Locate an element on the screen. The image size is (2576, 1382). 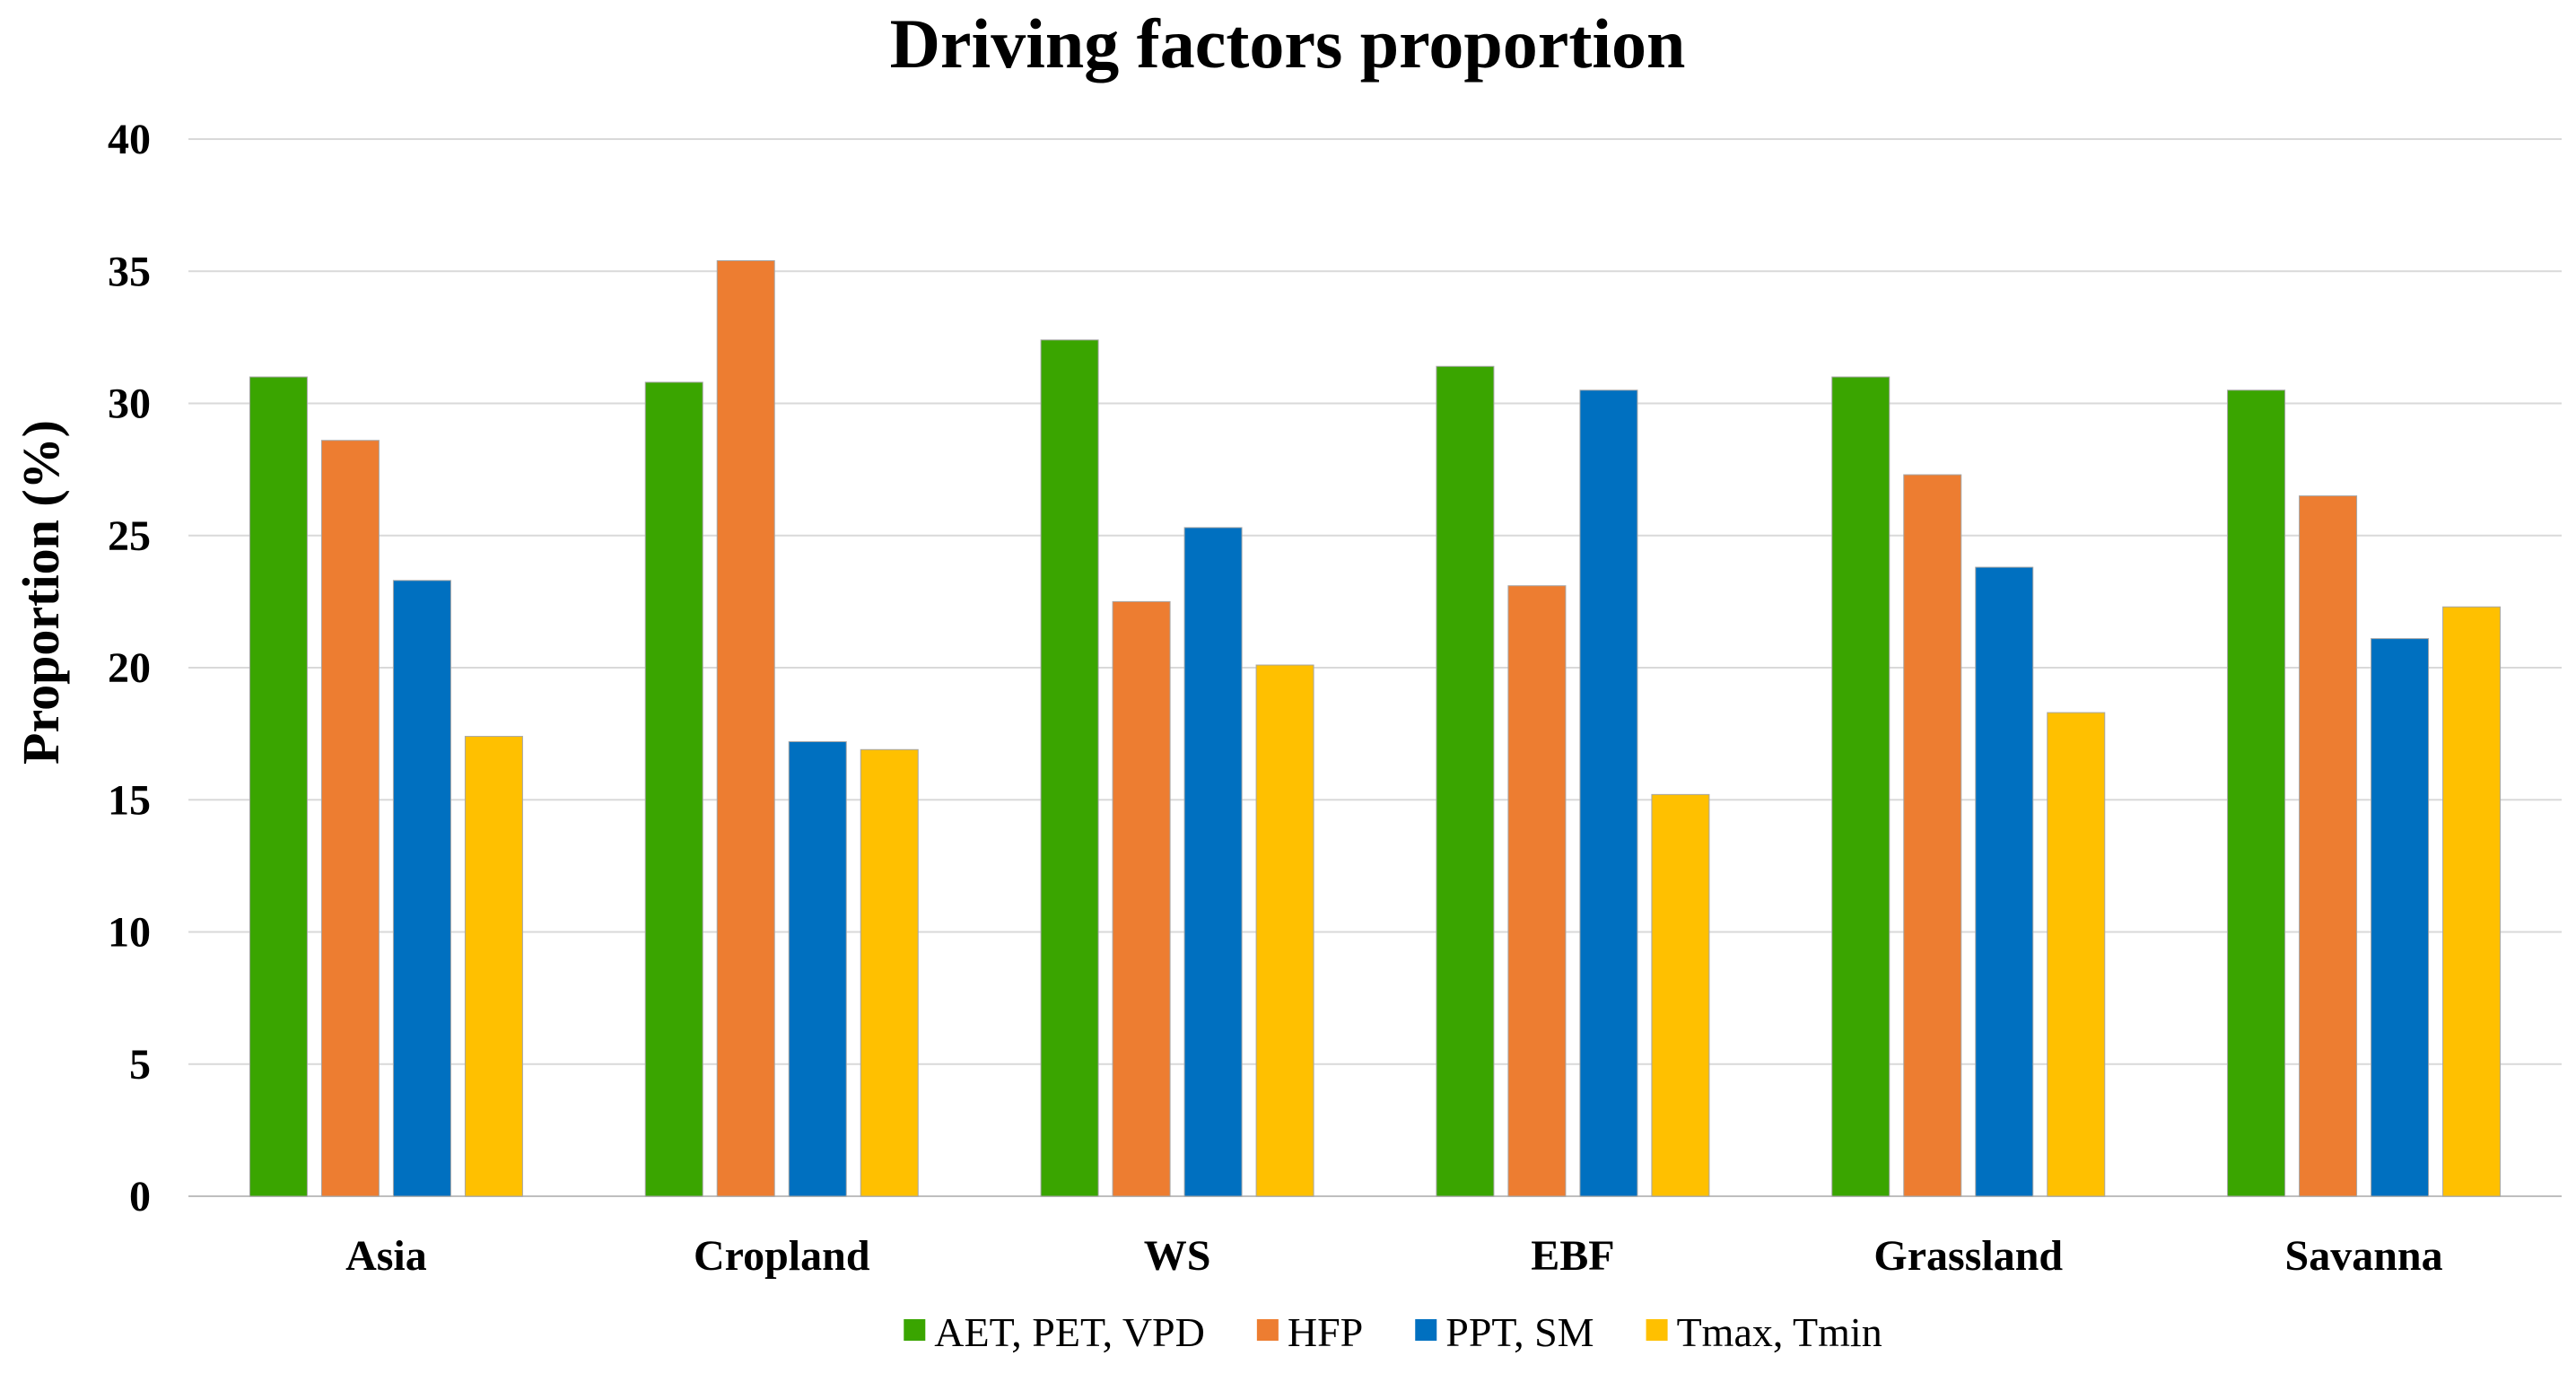
x-category-label: Cropland is located at coordinates (782, 1256).